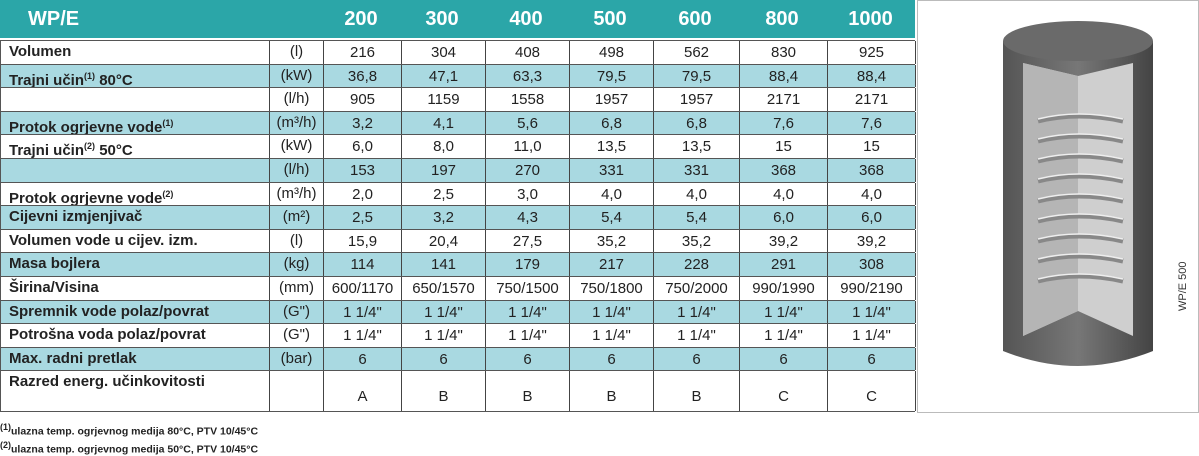  I want to click on label-text: Cijevni izmjenjivač, so click(76, 217).